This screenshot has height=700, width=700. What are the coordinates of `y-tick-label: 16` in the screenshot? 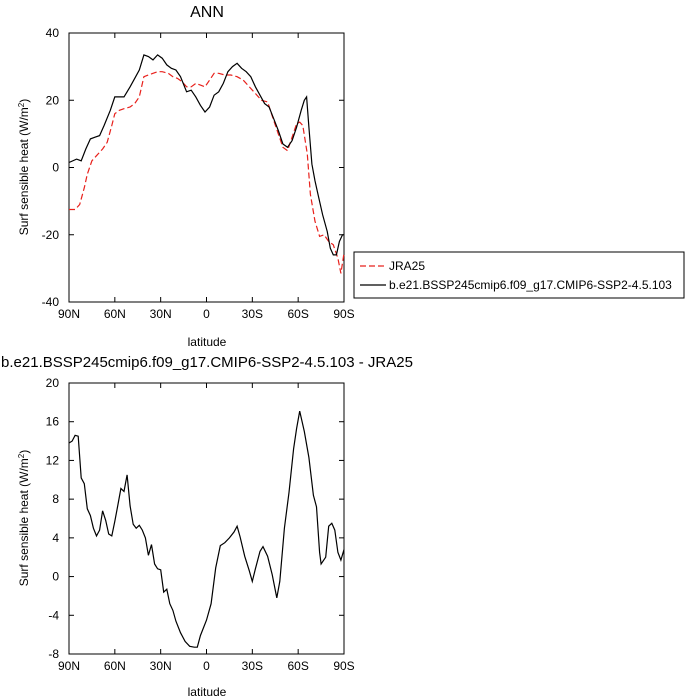 It's located at (53, 422).